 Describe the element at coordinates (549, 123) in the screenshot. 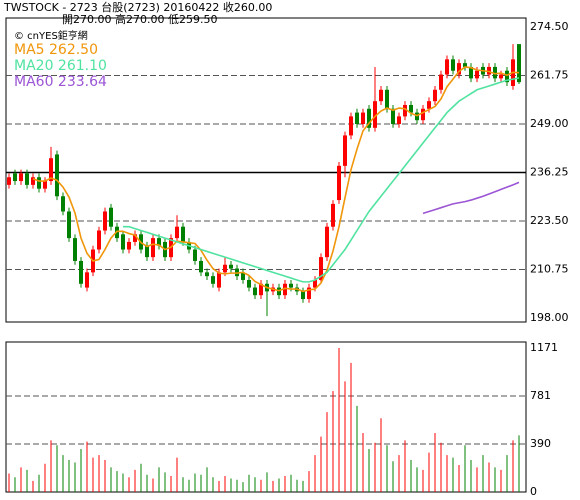

I see `y-tick-label: 249.00` at that location.